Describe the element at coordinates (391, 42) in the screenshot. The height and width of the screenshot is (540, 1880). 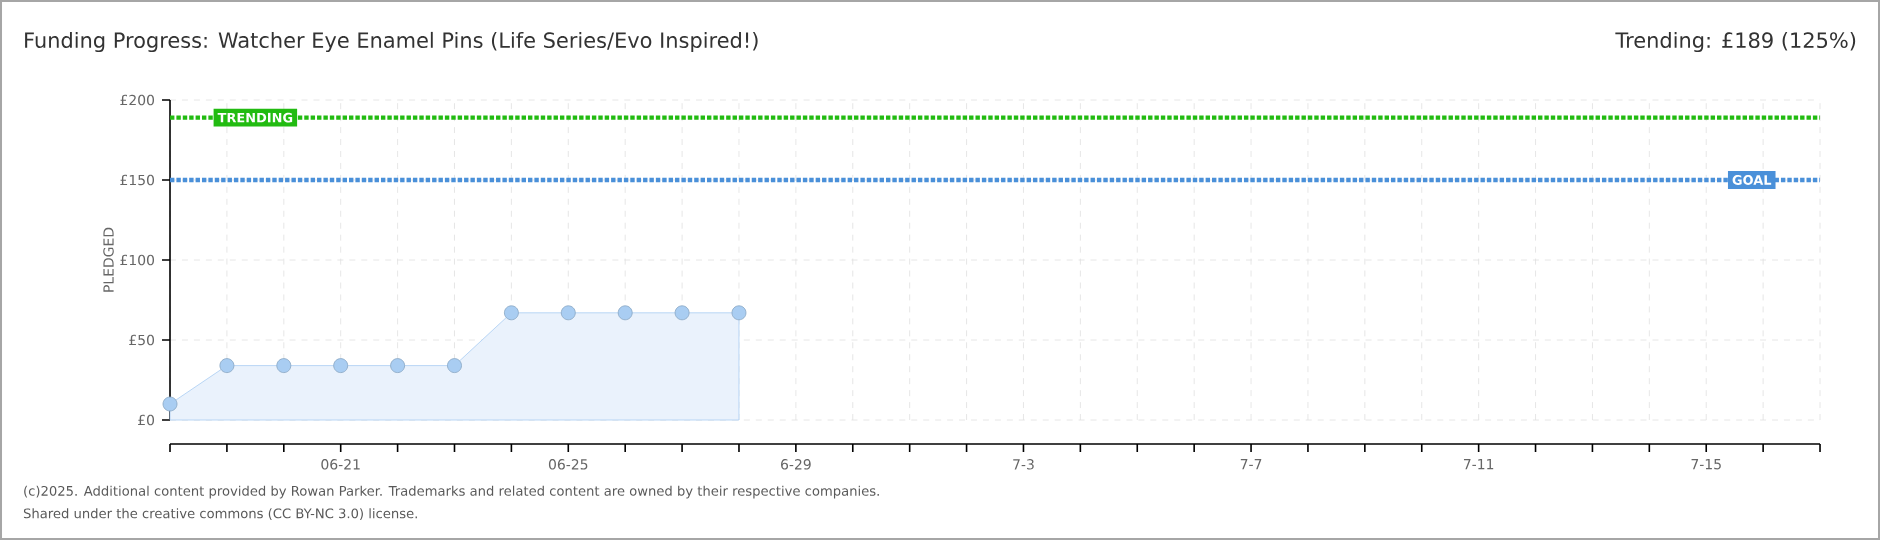
I see `chart-title: Funding Progress: Watcher Eye Enamel Pins (Life Series/Evo Inspired!)` at that location.